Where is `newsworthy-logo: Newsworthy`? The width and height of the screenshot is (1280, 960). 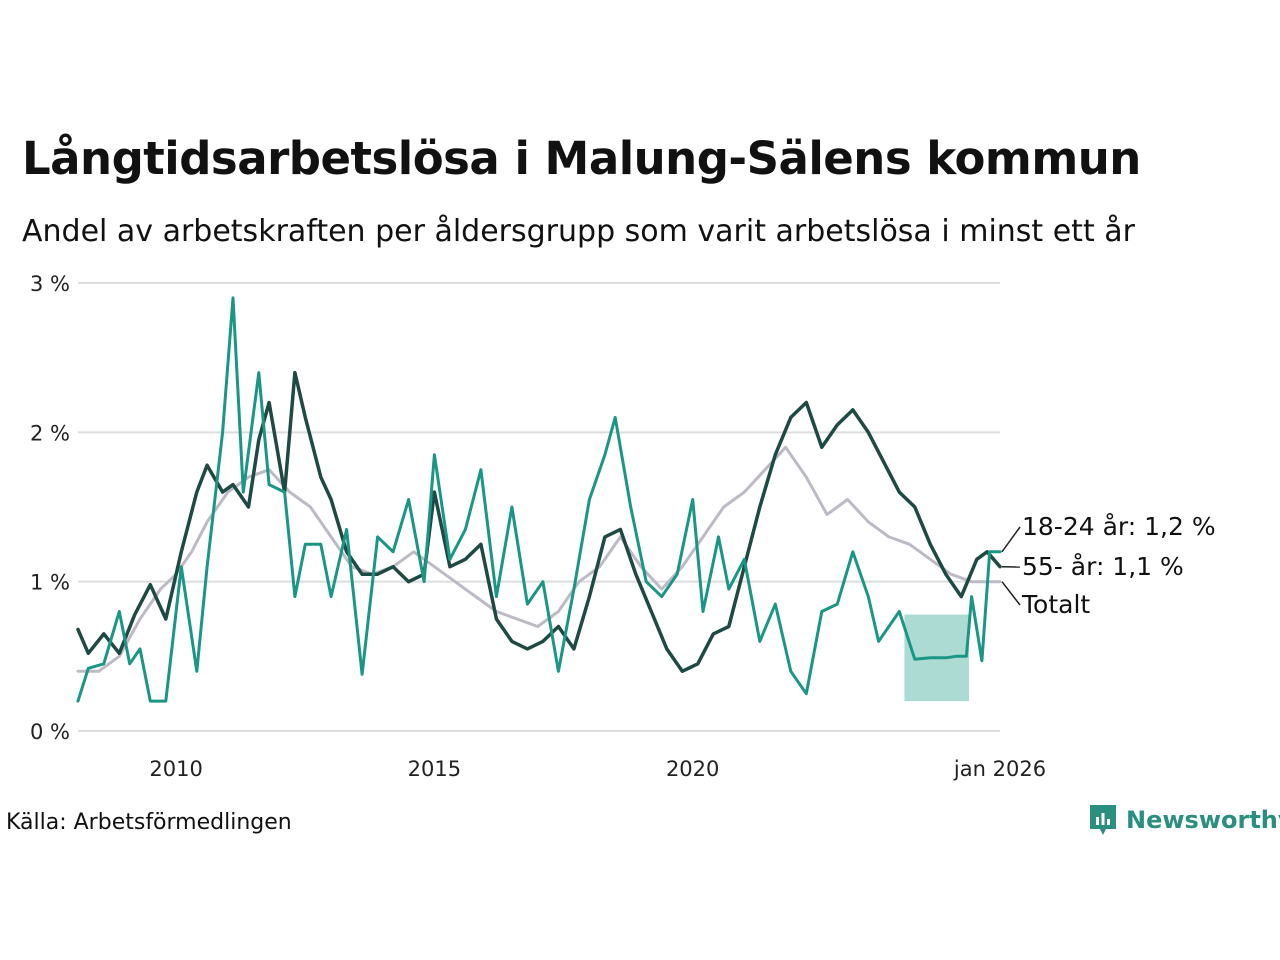
newsworthy-logo: Newsworthy is located at coordinates (1184, 820).